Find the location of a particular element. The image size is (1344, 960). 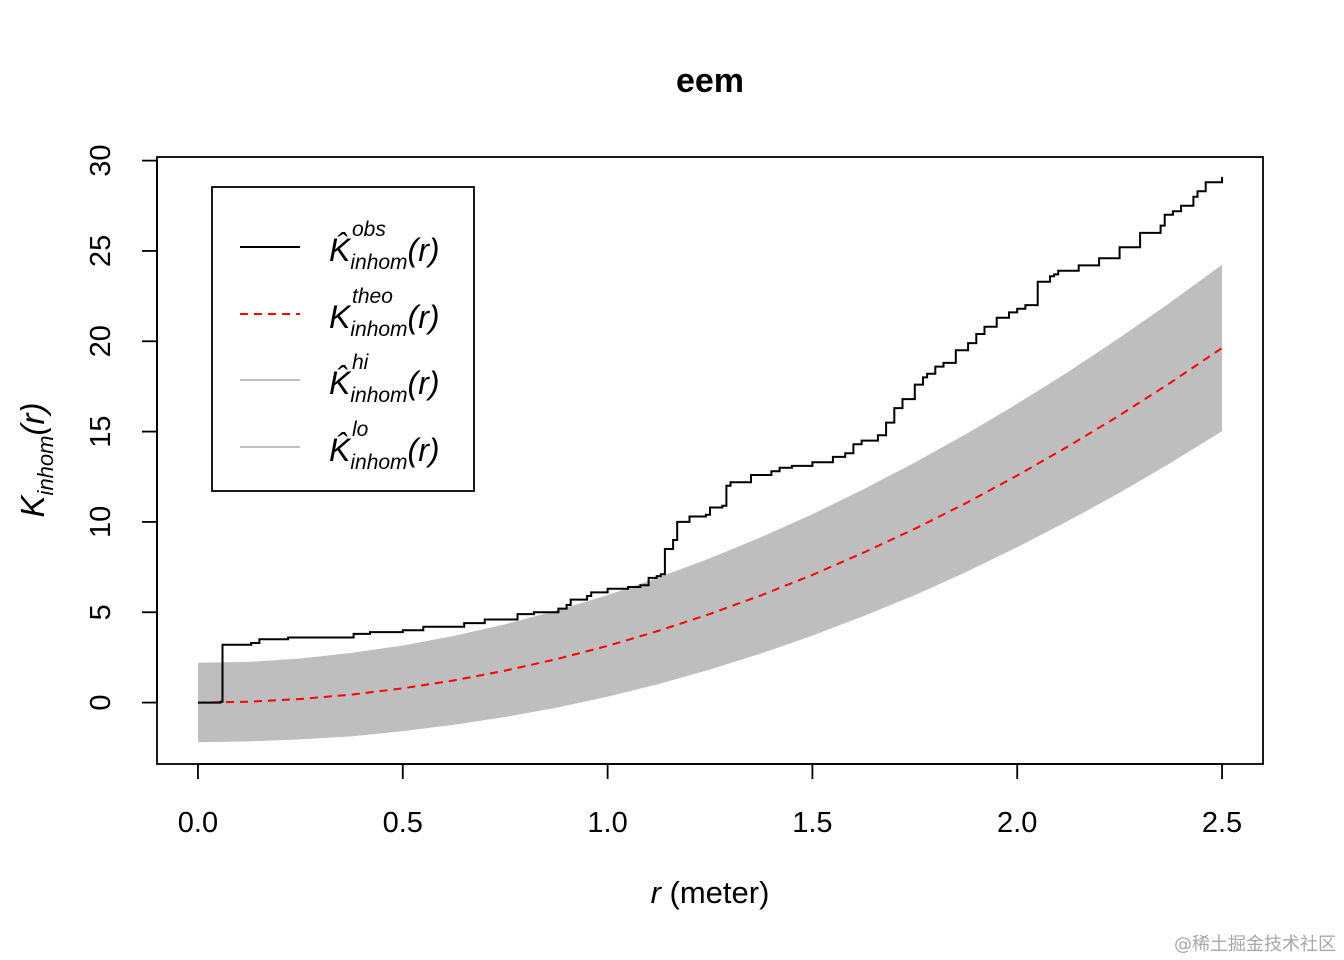

y-axis: 0 5 10 15 20 25 30 is located at coordinates (121, 427).